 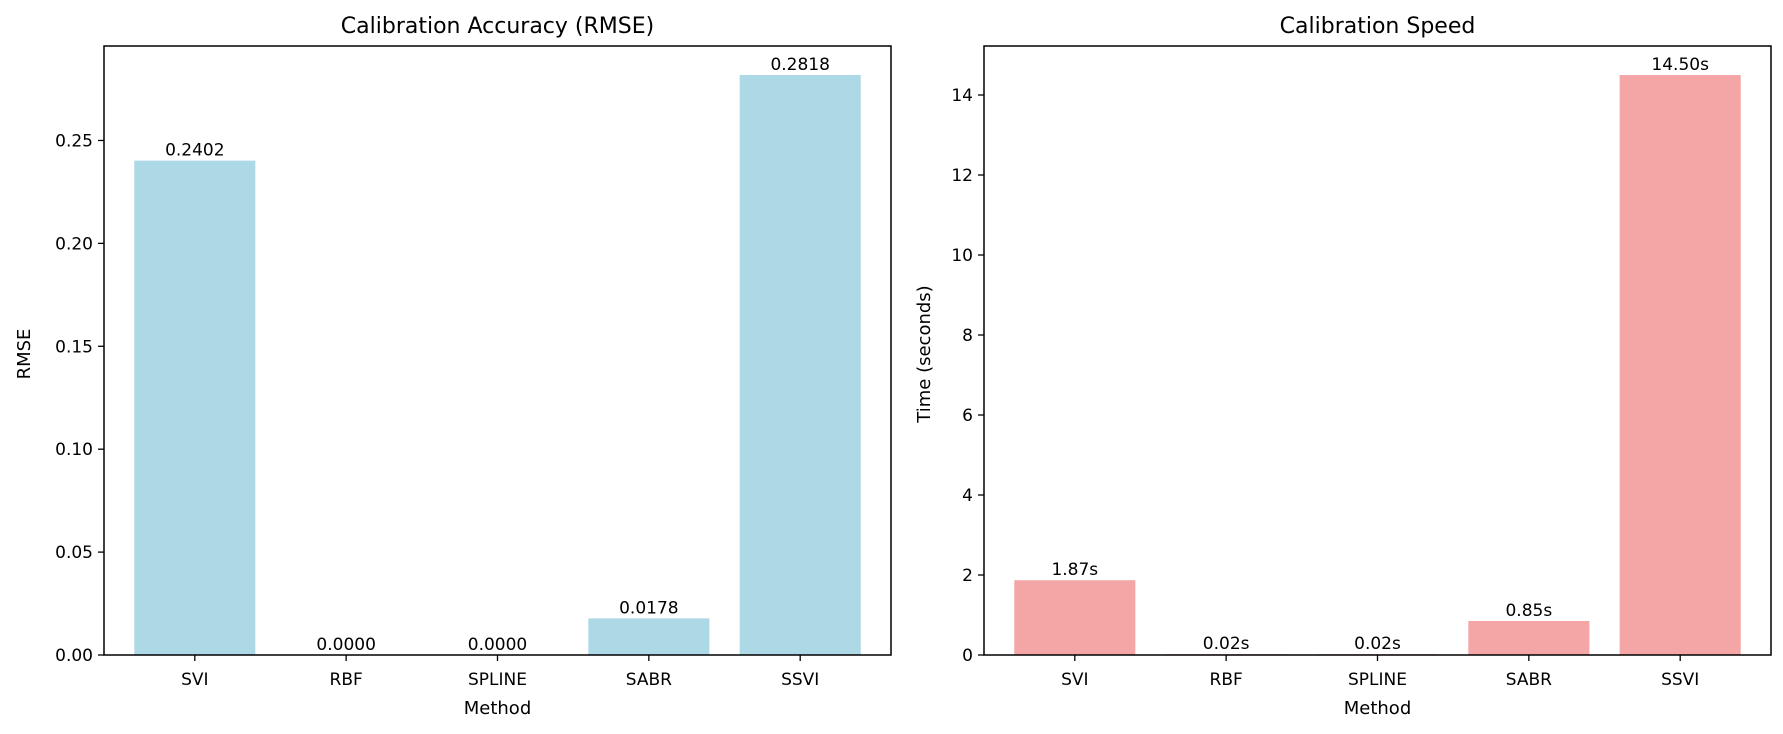 What do you see at coordinates (967, 336) in the screenshot?
I see `y-tick-label: 8` at bounding box center [967, 336].